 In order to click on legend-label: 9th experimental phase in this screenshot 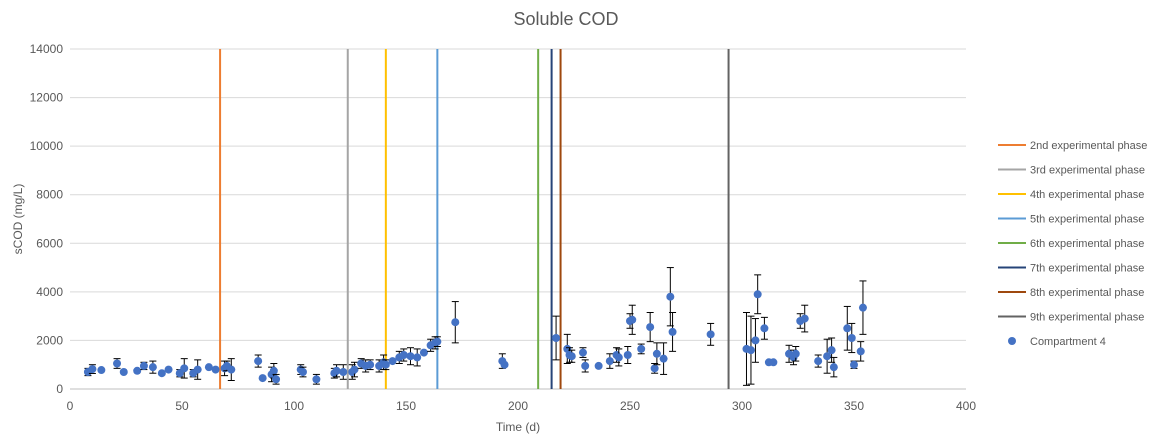, I will do `click(1087, 318)`.